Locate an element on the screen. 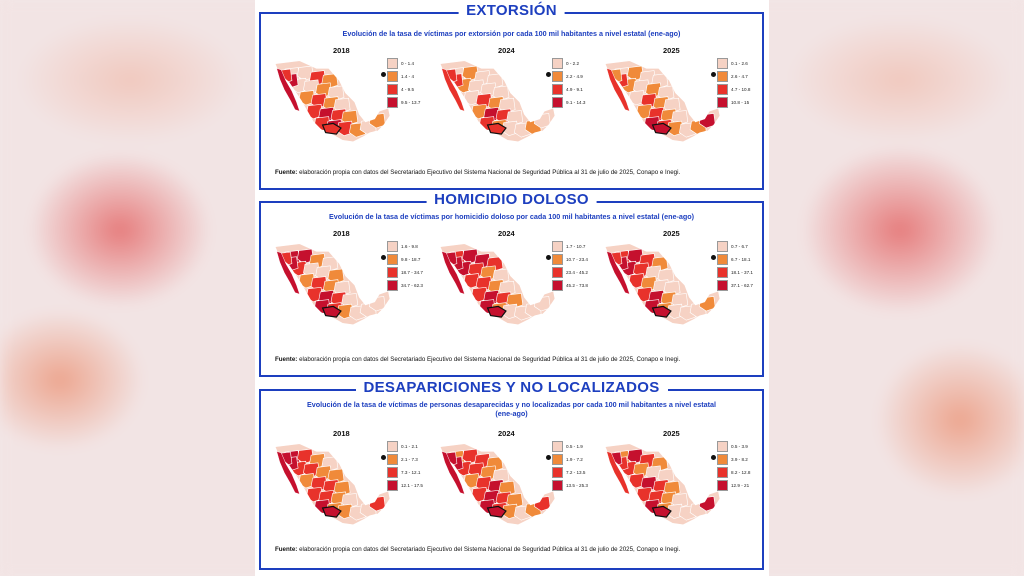 The width and height of the screenshot is (1024, 576). legend-item: 12.1 - 17.5 is located at coordinates (409, 485).